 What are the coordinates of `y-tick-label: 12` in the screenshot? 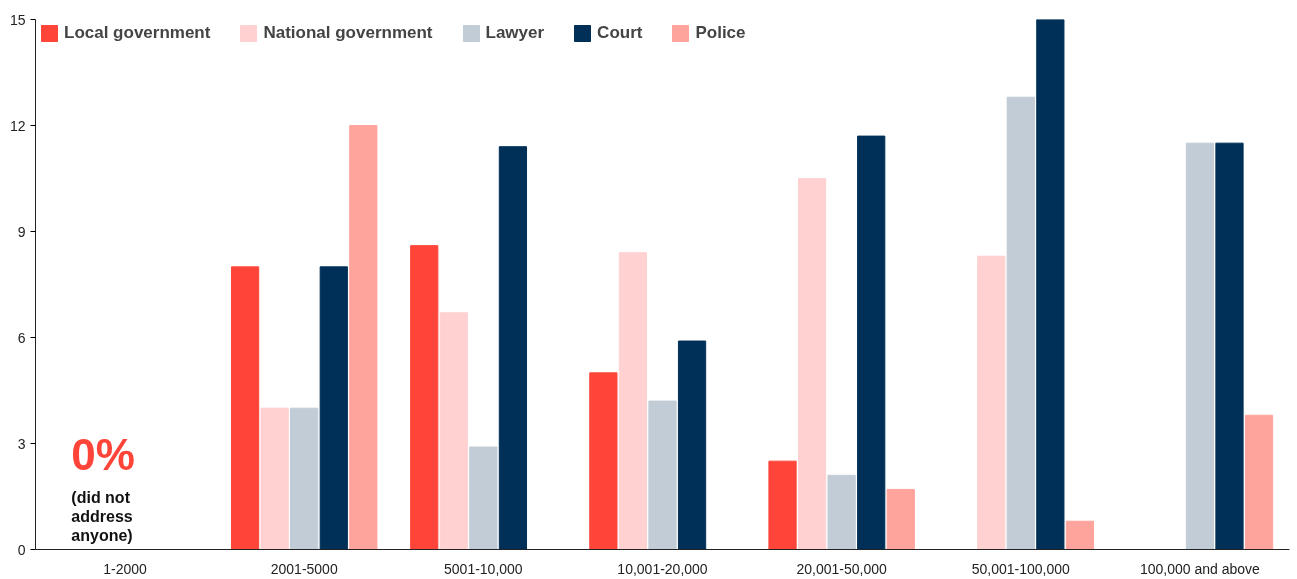 It's located at (17, 125).